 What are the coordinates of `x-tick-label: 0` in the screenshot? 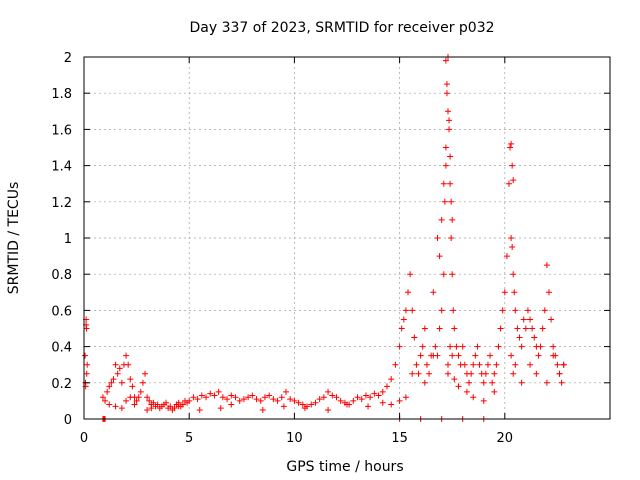 It's located at (84, 438).